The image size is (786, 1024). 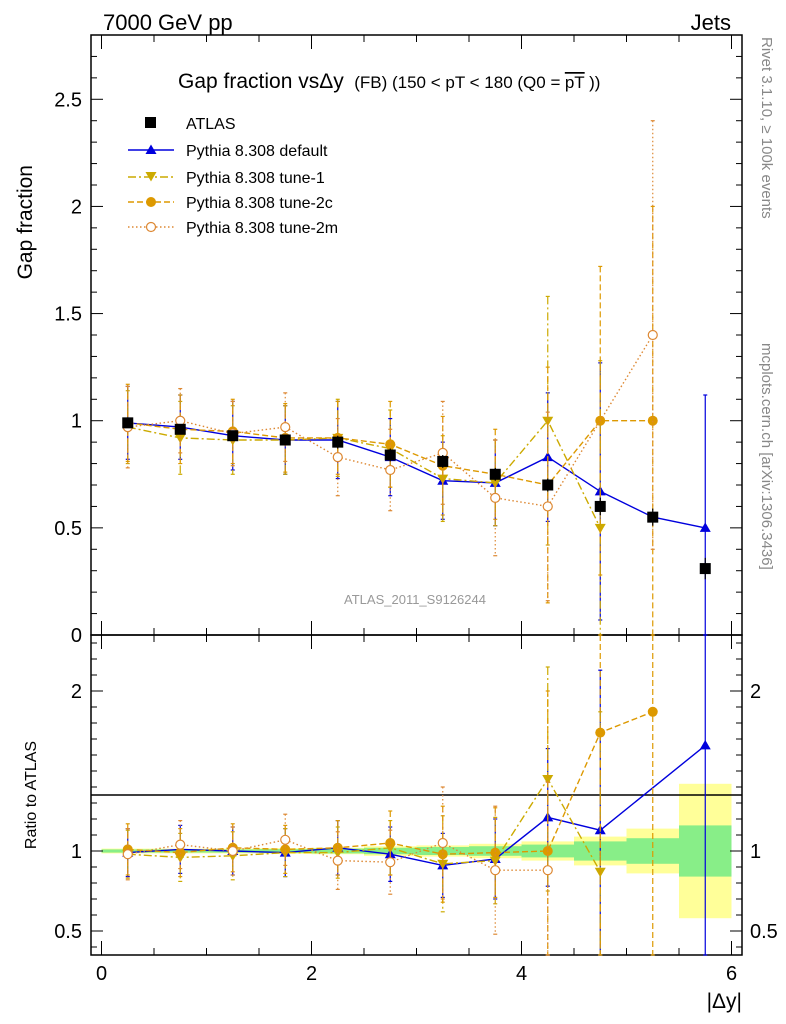 What do you see at coordinates (262, 228) in the screenshot?
I see `legend-label-tune2m: Pythia 8.308 tune-2m` at bounding box center [262, 228].